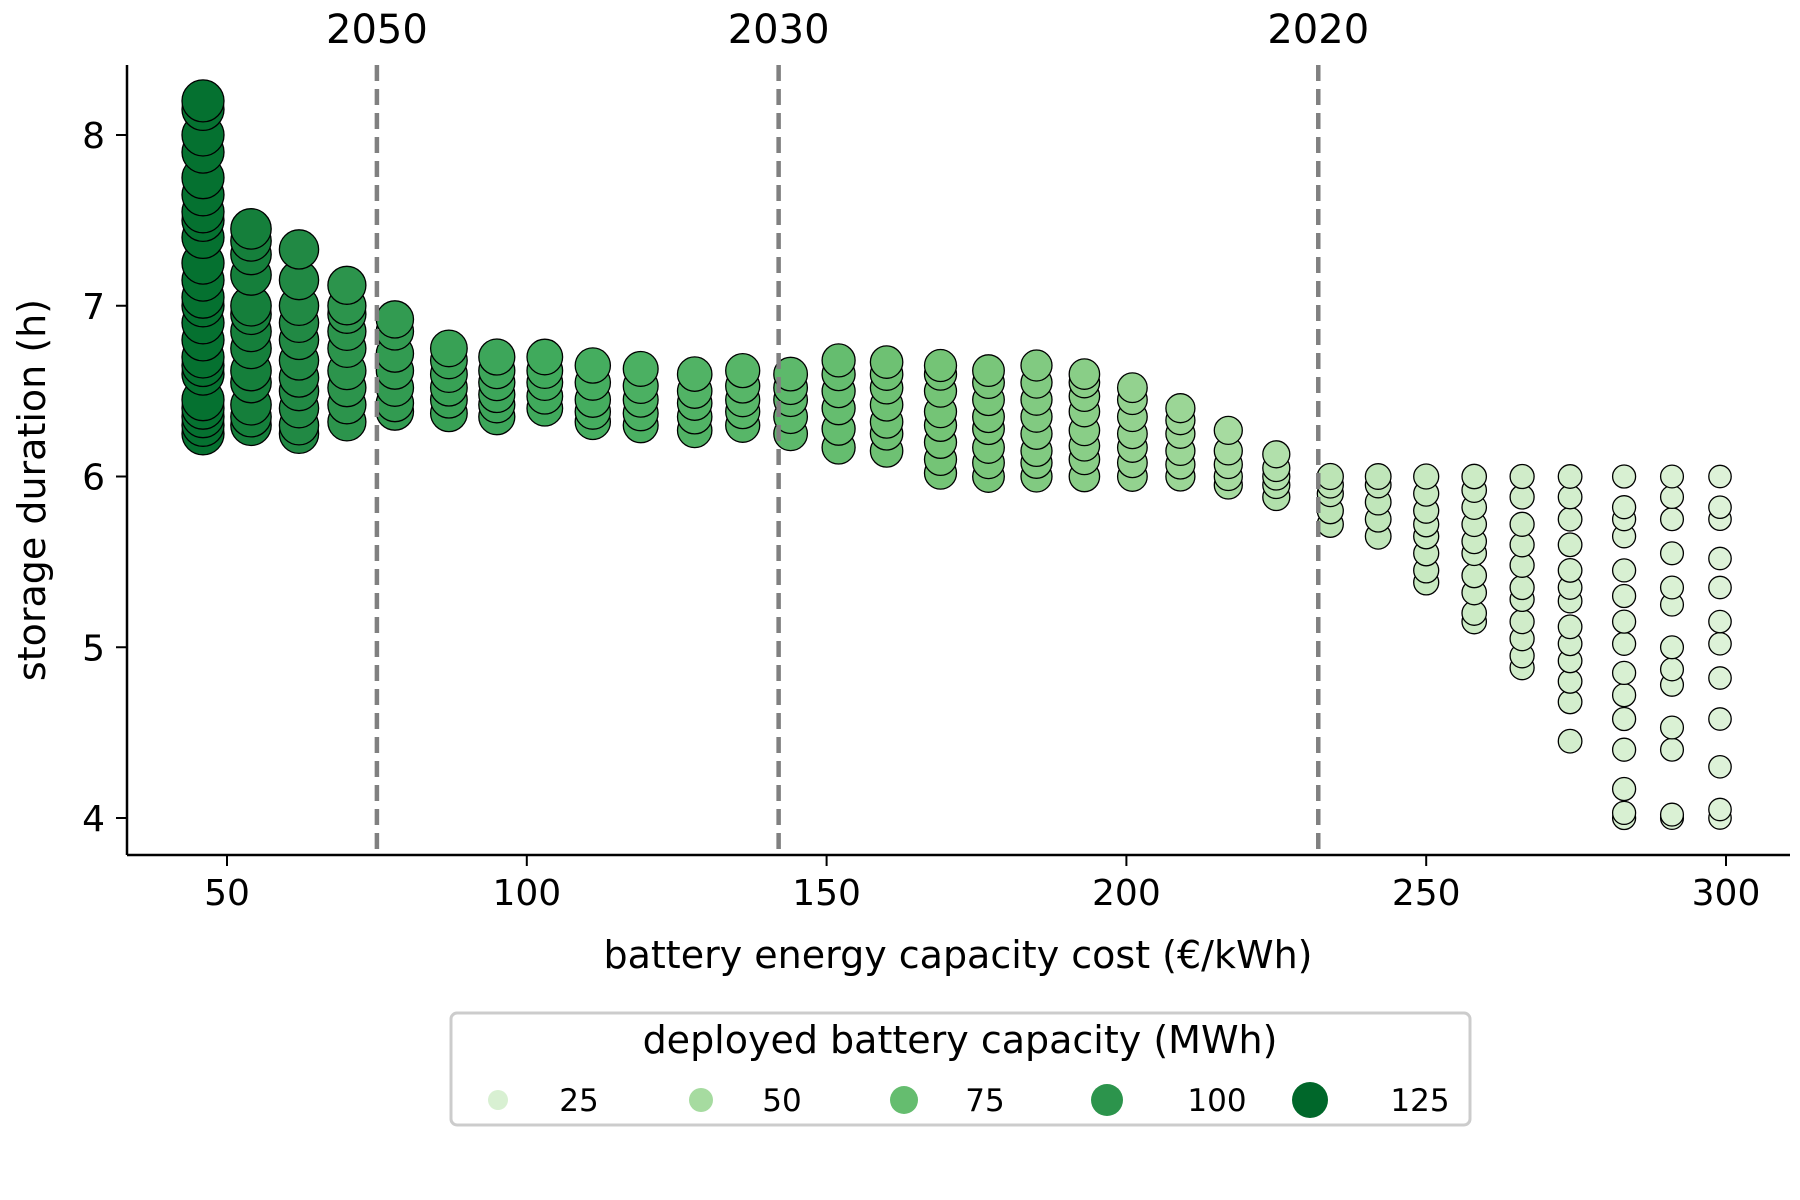  I want to click on legend-label: 50, so click(781, 1101).